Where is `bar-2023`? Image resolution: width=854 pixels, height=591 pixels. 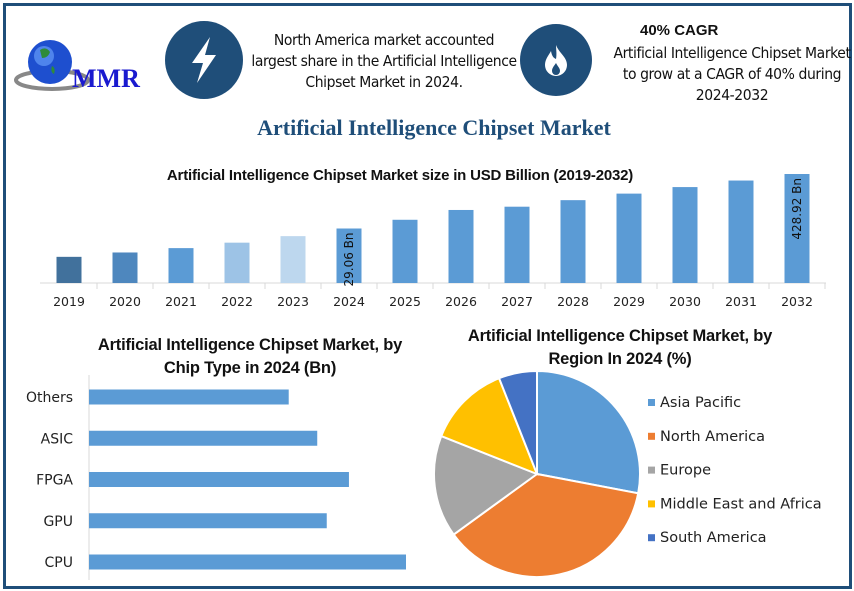
bar-2023 is located at coordinates (293, 259).